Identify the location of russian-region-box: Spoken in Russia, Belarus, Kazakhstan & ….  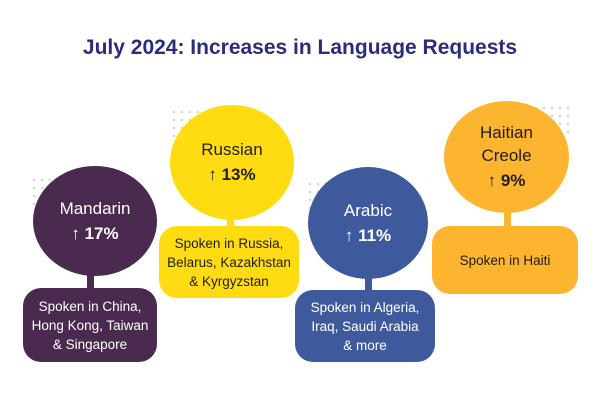
(229, 262).